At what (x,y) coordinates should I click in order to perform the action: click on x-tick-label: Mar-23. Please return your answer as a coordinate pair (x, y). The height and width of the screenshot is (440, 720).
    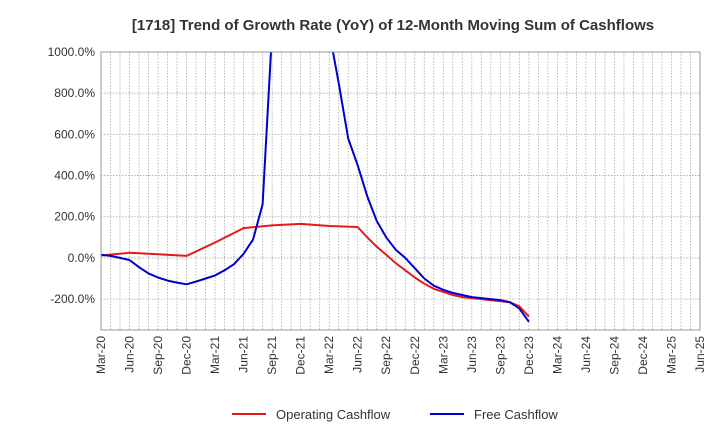
    Looking at the image, I should click on (443, 355).